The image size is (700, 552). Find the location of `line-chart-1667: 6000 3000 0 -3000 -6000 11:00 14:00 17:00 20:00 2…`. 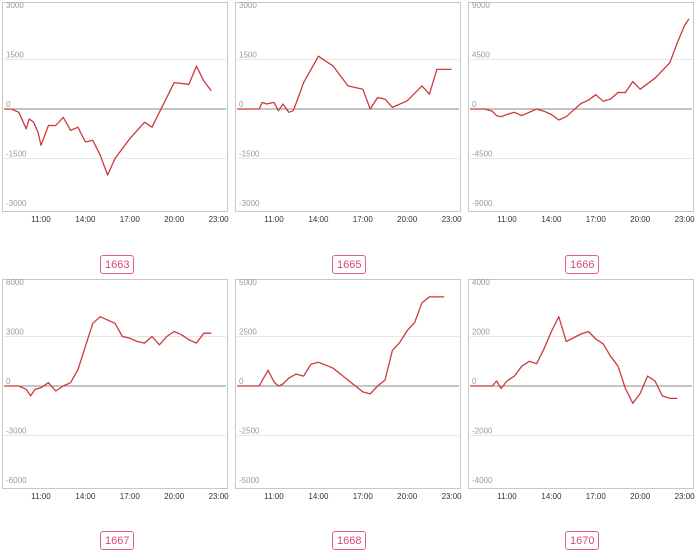

line-chart-1667: 6000 3000 0 -3000 -6000 11:00 14:00 17:00 20:00 2… is located at coordinates (117, 389).